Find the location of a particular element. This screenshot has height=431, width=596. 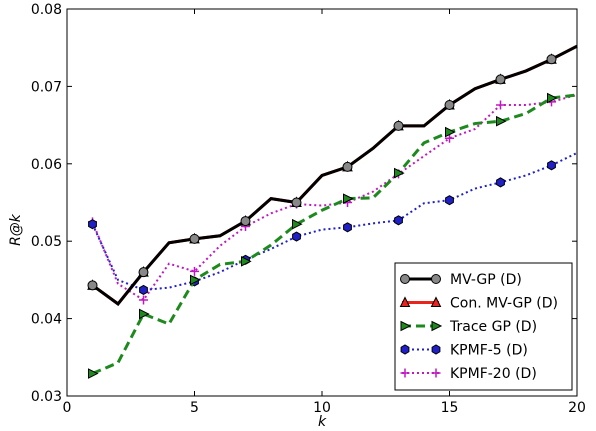

legend-label-0: MV-GP (D) is located at coordinates (486, 280).